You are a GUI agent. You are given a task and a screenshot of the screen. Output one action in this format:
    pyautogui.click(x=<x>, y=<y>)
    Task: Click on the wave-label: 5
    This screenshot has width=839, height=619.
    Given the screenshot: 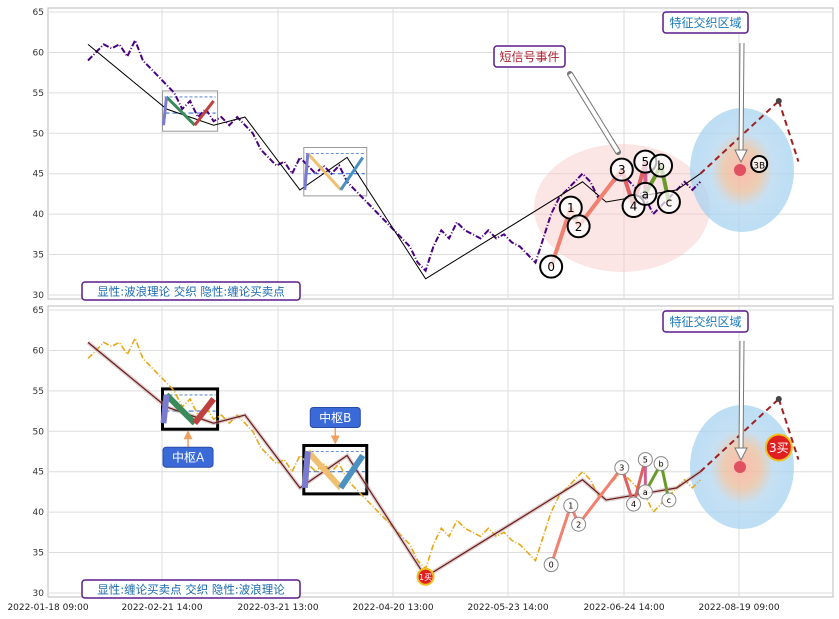 What is the action you would take?
    pyautogui.click(x=645, y=460)
    